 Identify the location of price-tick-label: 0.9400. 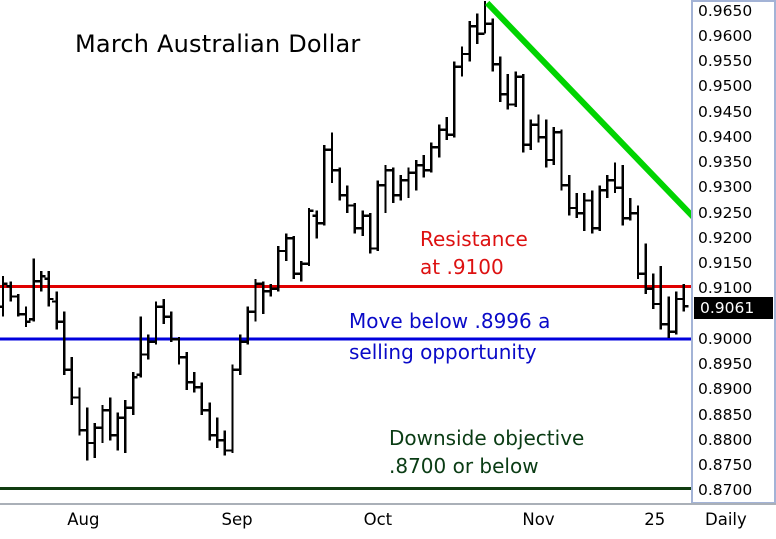
(725, 136).